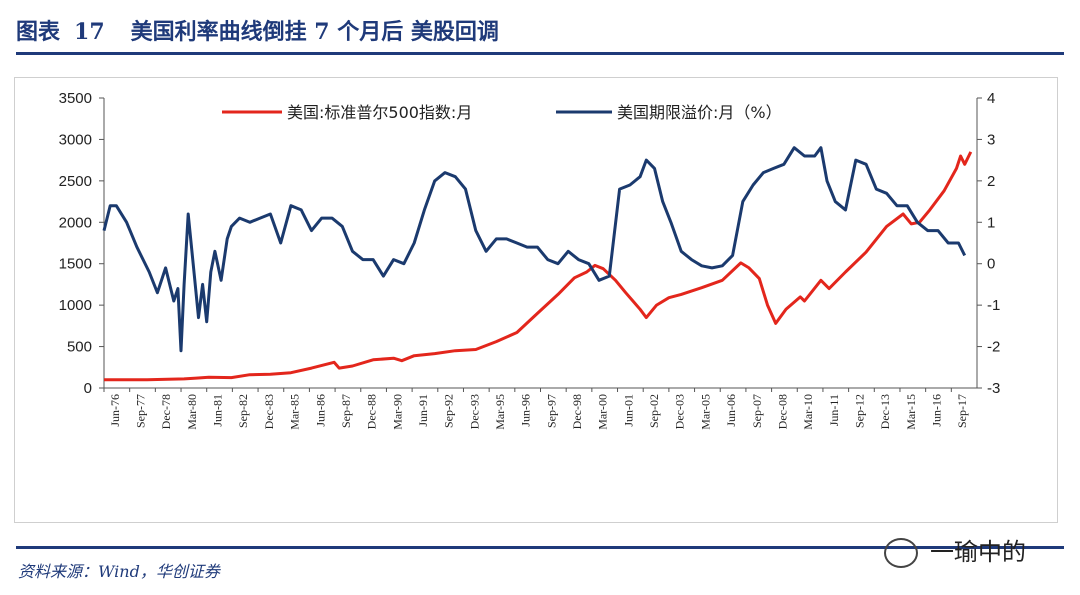 The image size is (1080, 595). I want to click on x-tick-label: Sep-12, so click(859, 411).